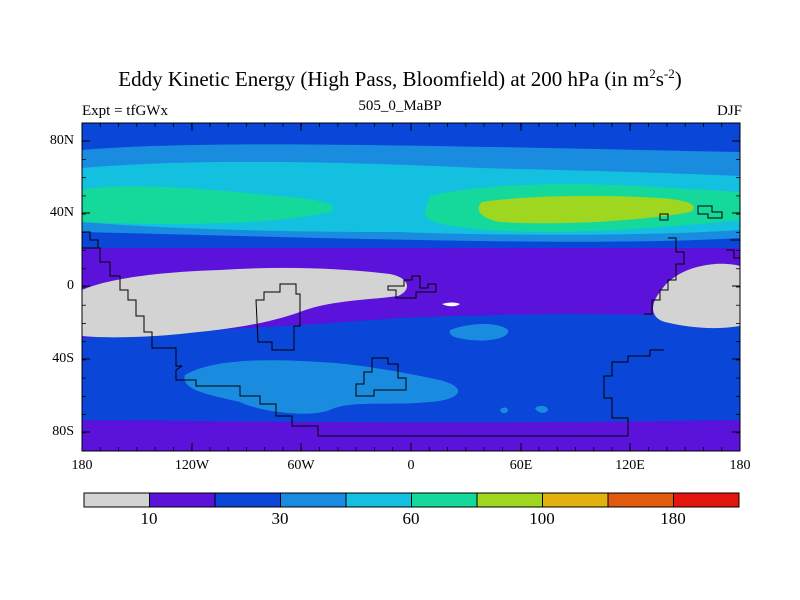 The image size is (800, 600). I want to click on y-tick-label: 0, so click(70, 285).